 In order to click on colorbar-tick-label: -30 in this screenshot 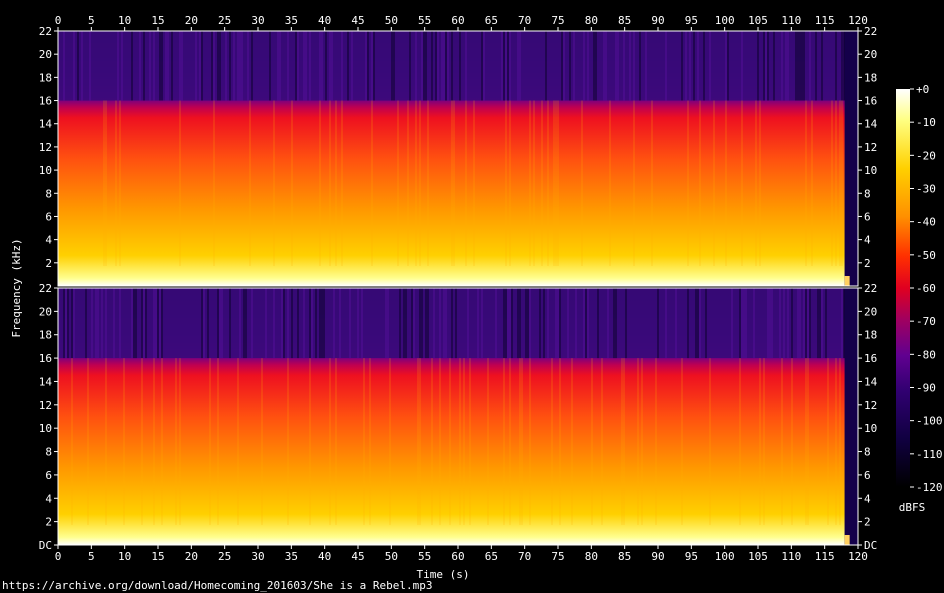, I will do `click(926, 189)`.